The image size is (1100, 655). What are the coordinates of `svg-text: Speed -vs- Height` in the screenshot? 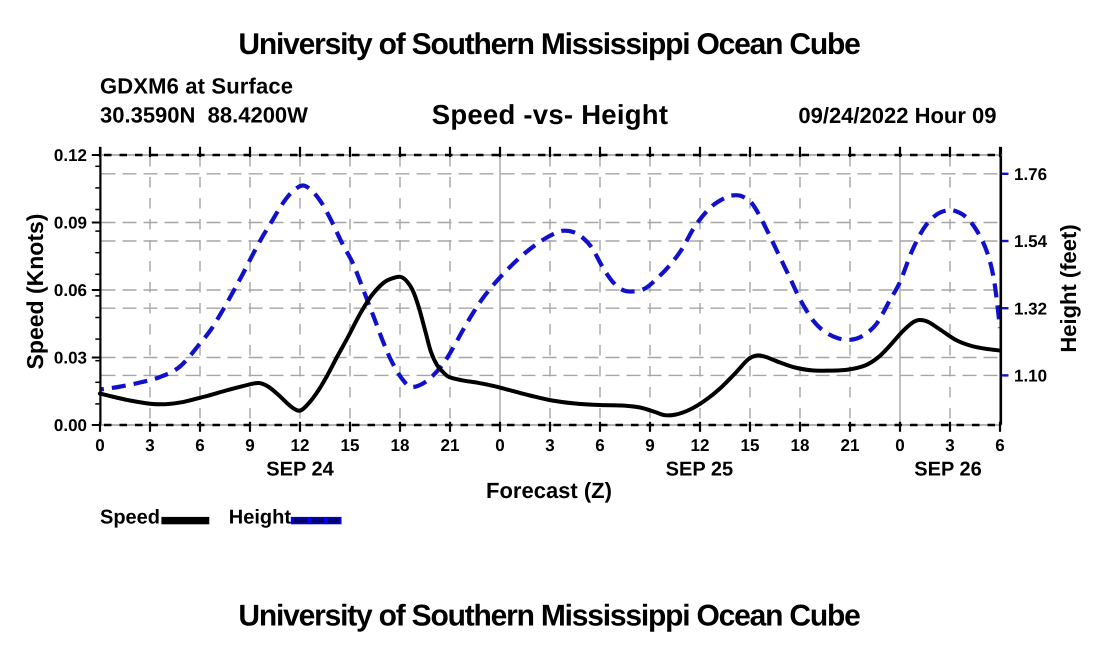 It's located at (550, 114).